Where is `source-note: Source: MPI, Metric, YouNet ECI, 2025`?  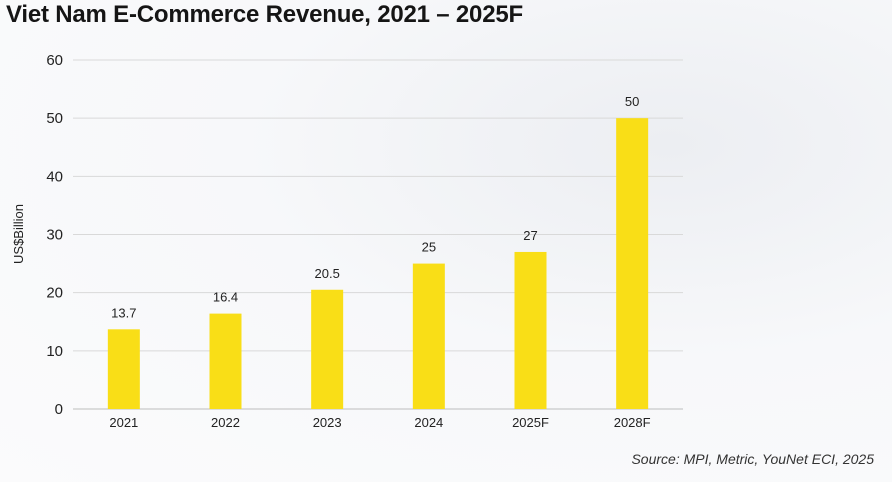 source-note: Source: MPI, Metric, YouNet ECI, 2025 is located at coordinates (752, 459).